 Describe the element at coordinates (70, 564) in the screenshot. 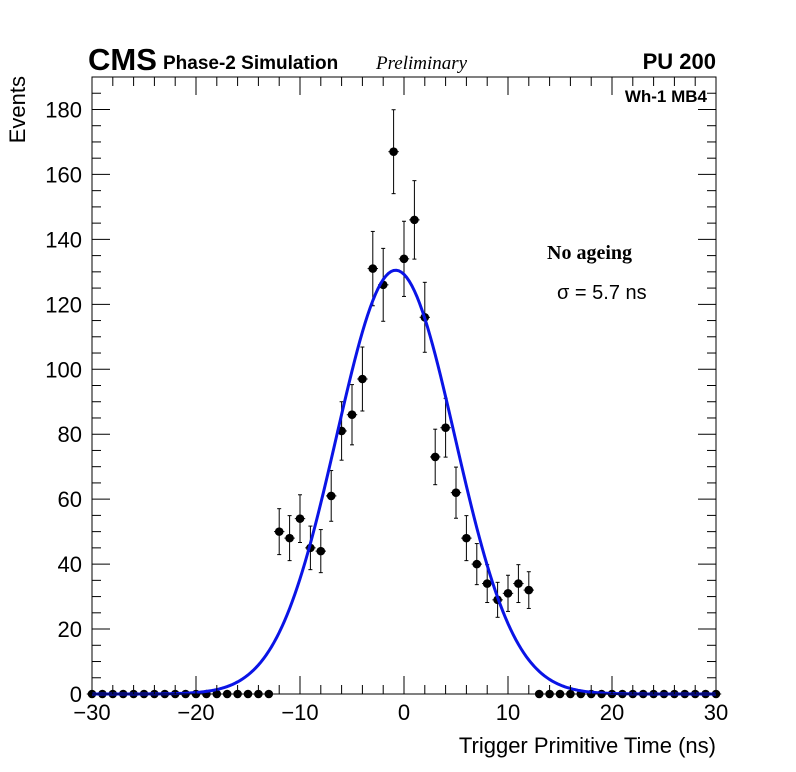

I see `y-tick-label: 40` at that location.